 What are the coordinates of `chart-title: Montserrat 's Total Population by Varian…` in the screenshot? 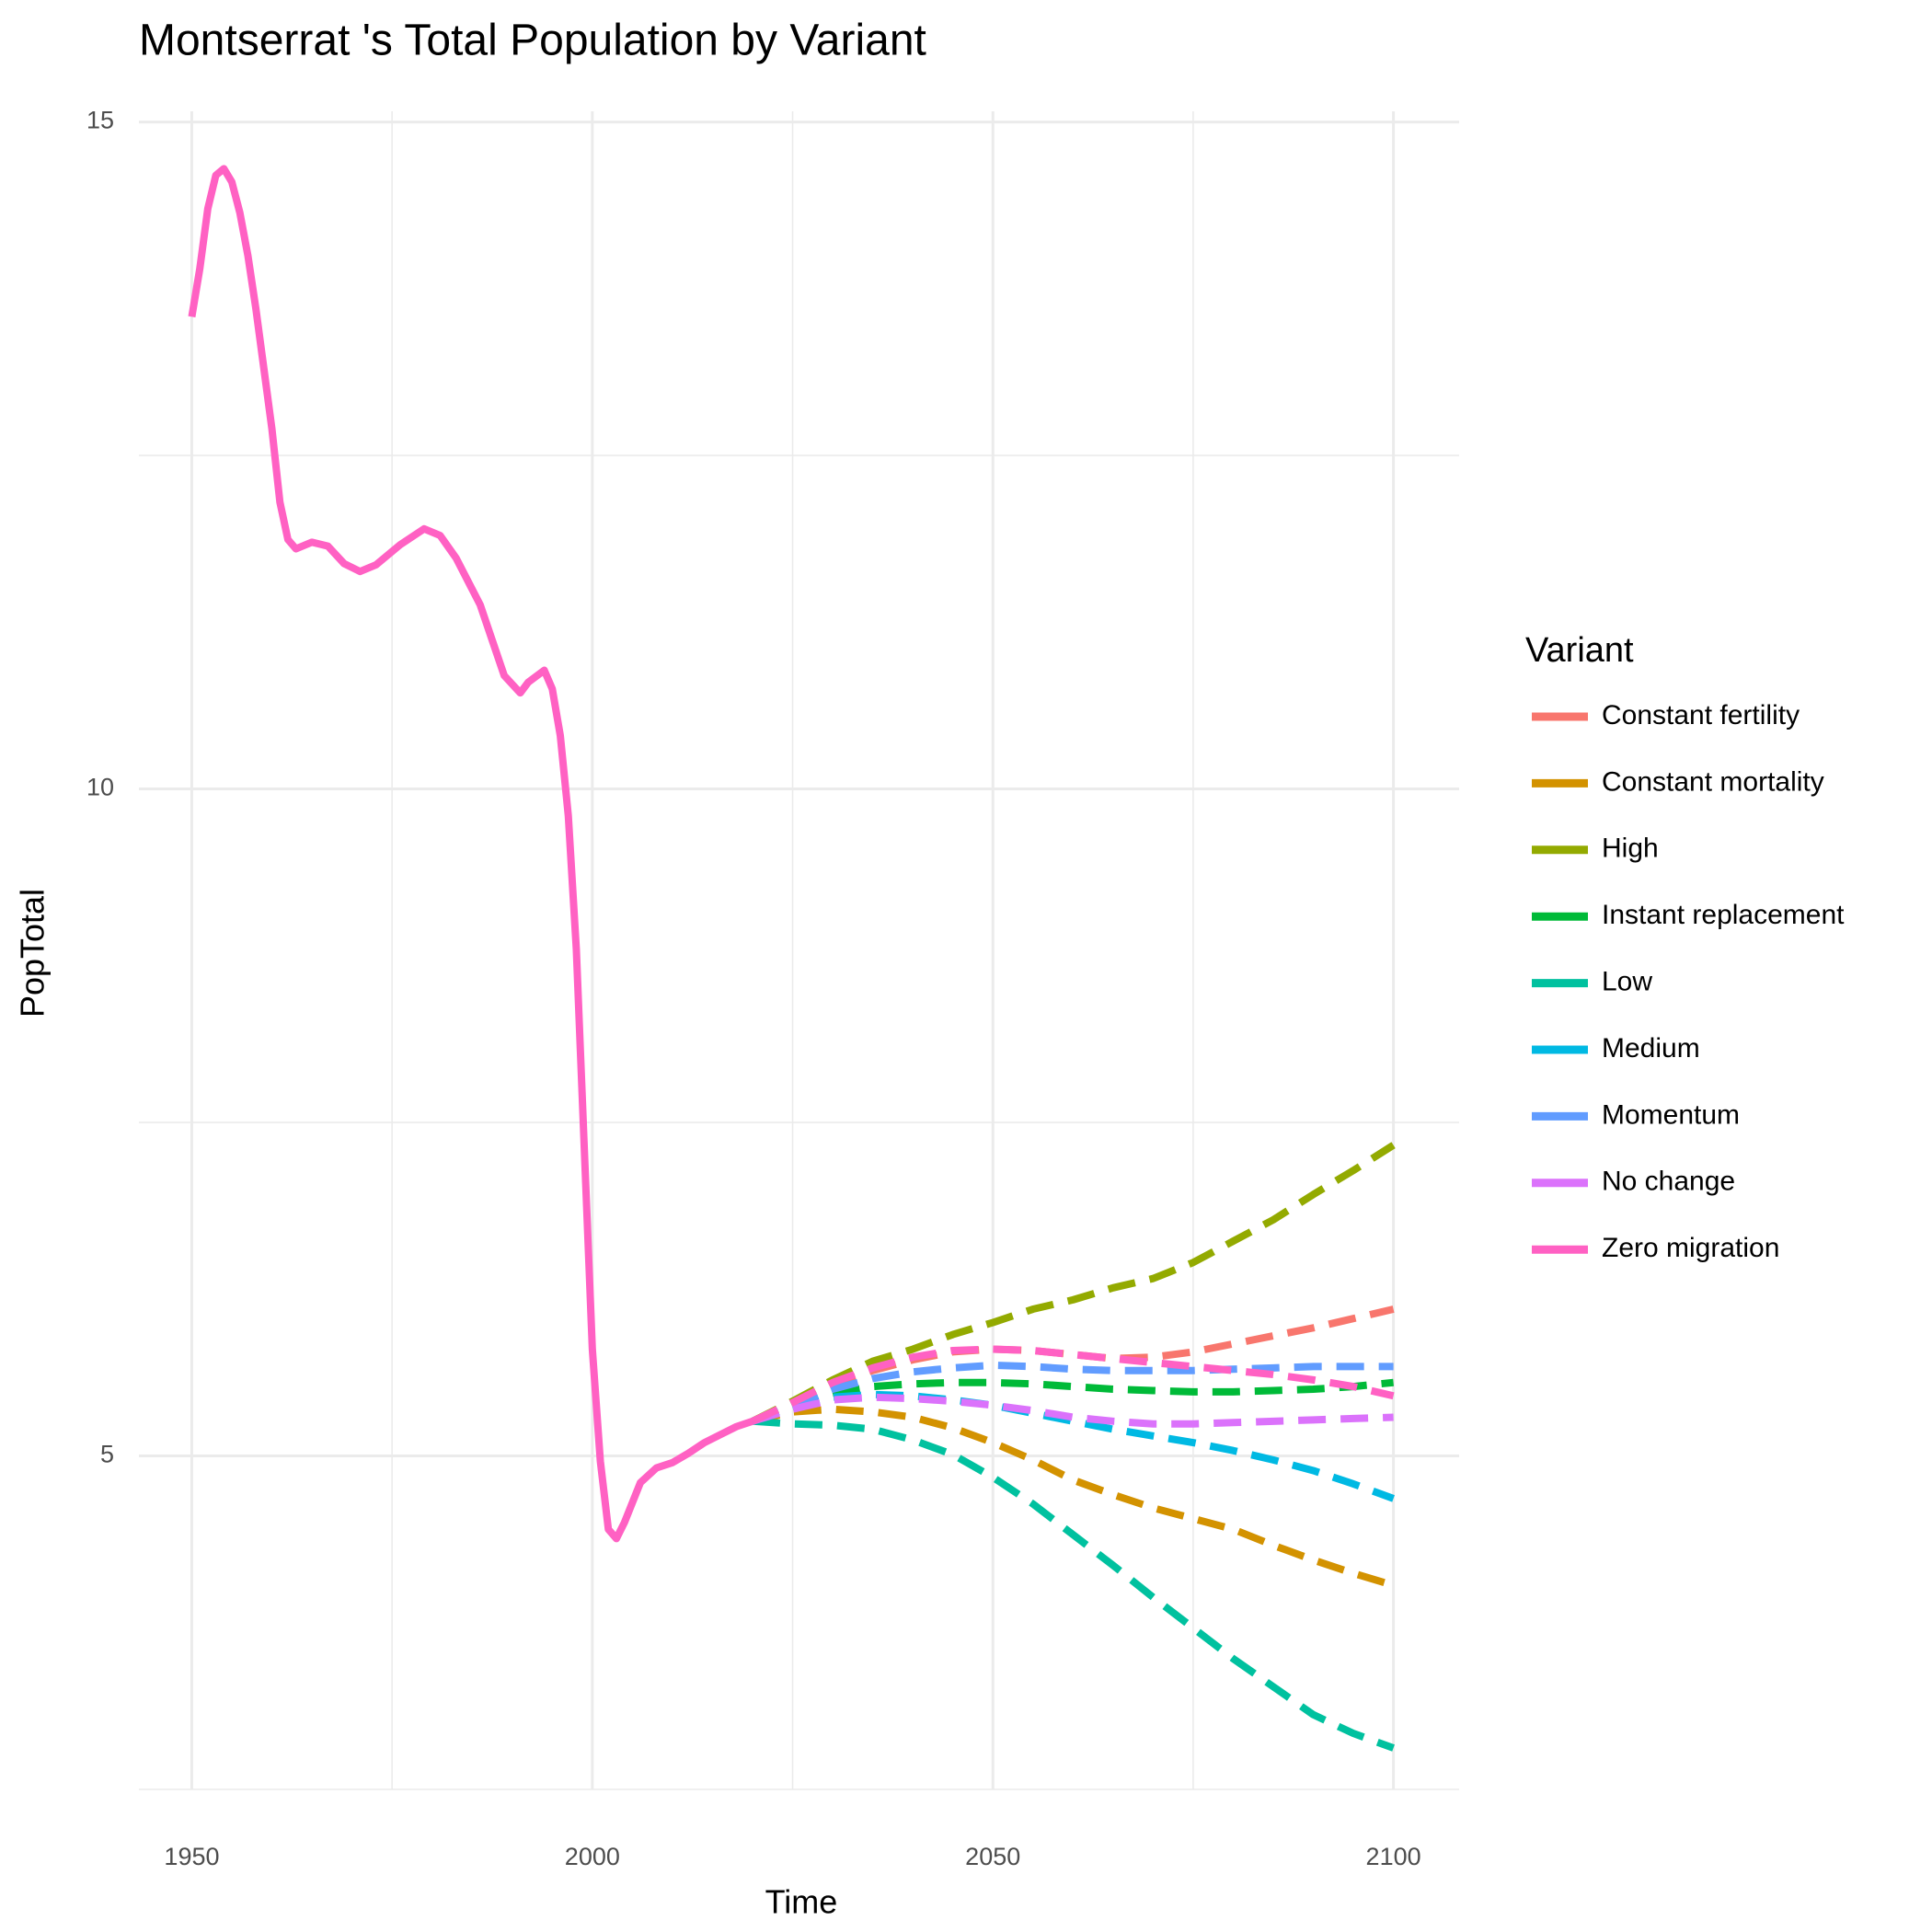 It's located at (532, 41).